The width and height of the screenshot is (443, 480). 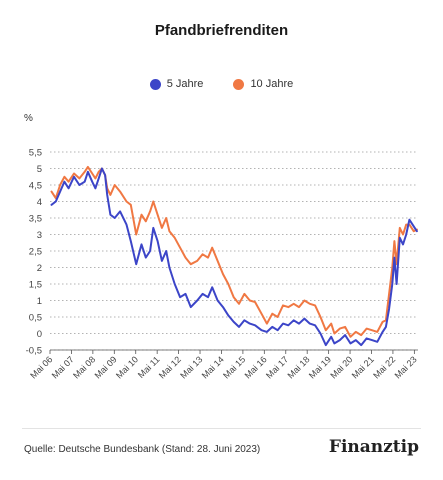 I want to click on y-tick-label: 5, so click(x=39, y=169).